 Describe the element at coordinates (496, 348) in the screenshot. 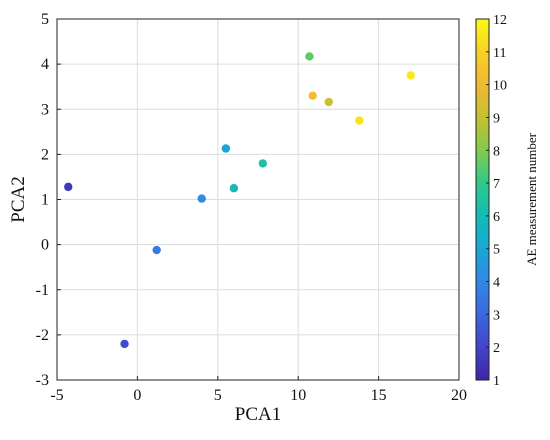

I see `colorbar-tick-label: 2` at that location.